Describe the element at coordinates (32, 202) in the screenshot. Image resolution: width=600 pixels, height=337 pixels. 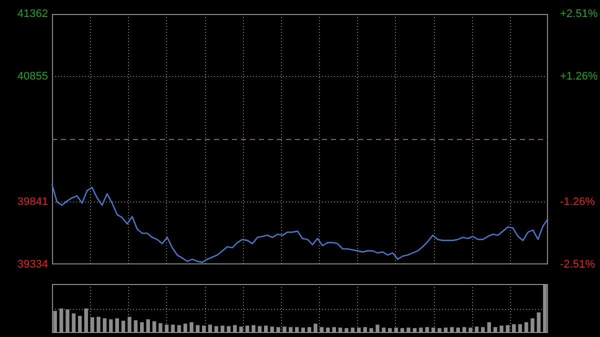
I see `y-tick-label: 39841` at that location.